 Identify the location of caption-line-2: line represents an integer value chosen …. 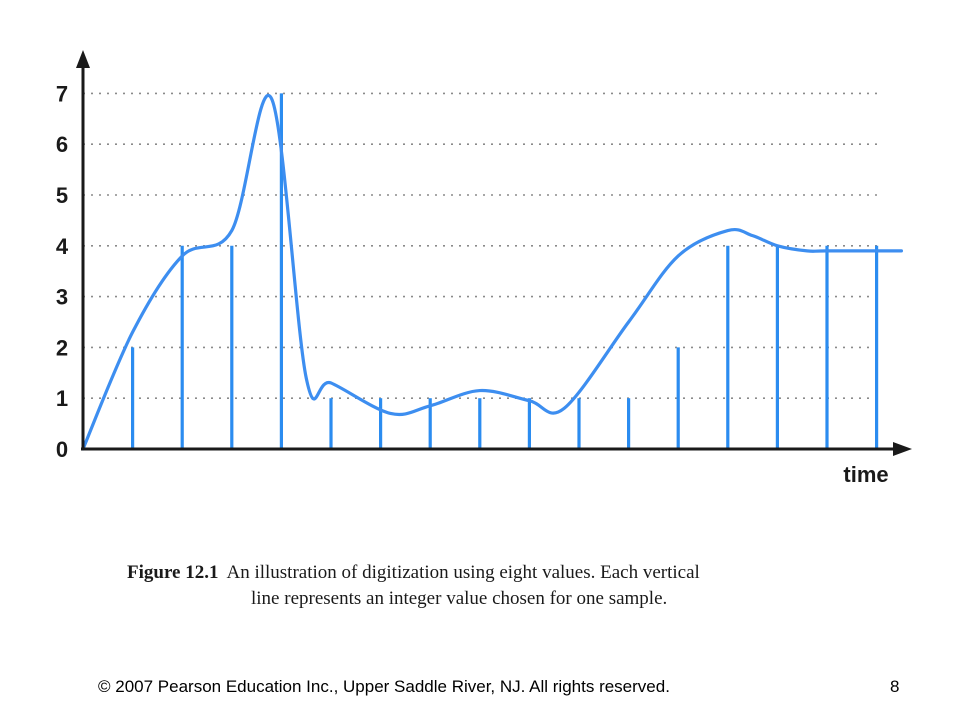
(459, 598).